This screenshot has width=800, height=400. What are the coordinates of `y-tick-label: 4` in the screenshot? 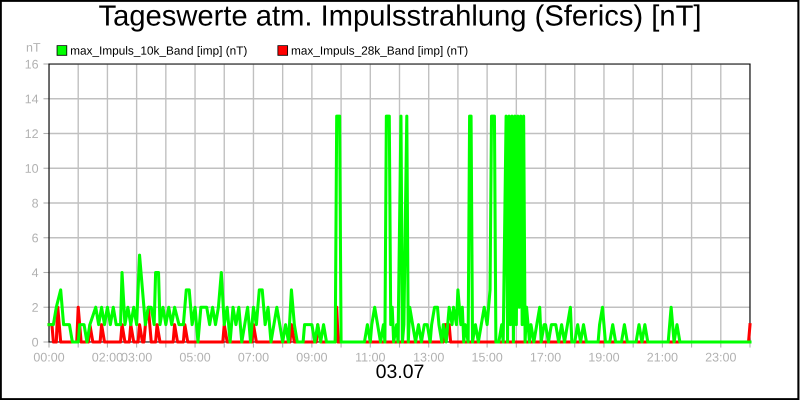 It's located at (35, 273).